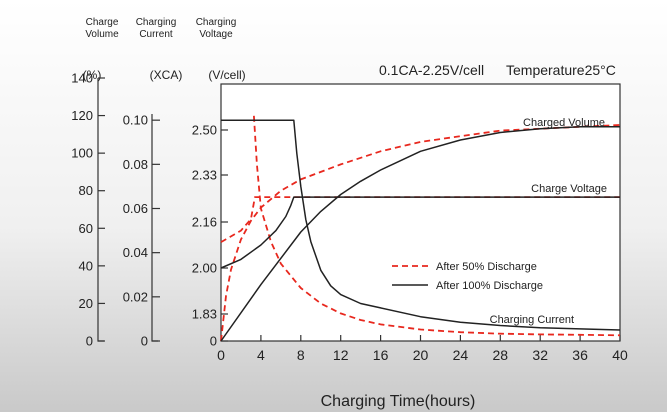 This screenshot has width=667, height=417. Describe the element at coordinates (135, 120) in the screenshot. I see `current-tick-label: 0.10` at that location.